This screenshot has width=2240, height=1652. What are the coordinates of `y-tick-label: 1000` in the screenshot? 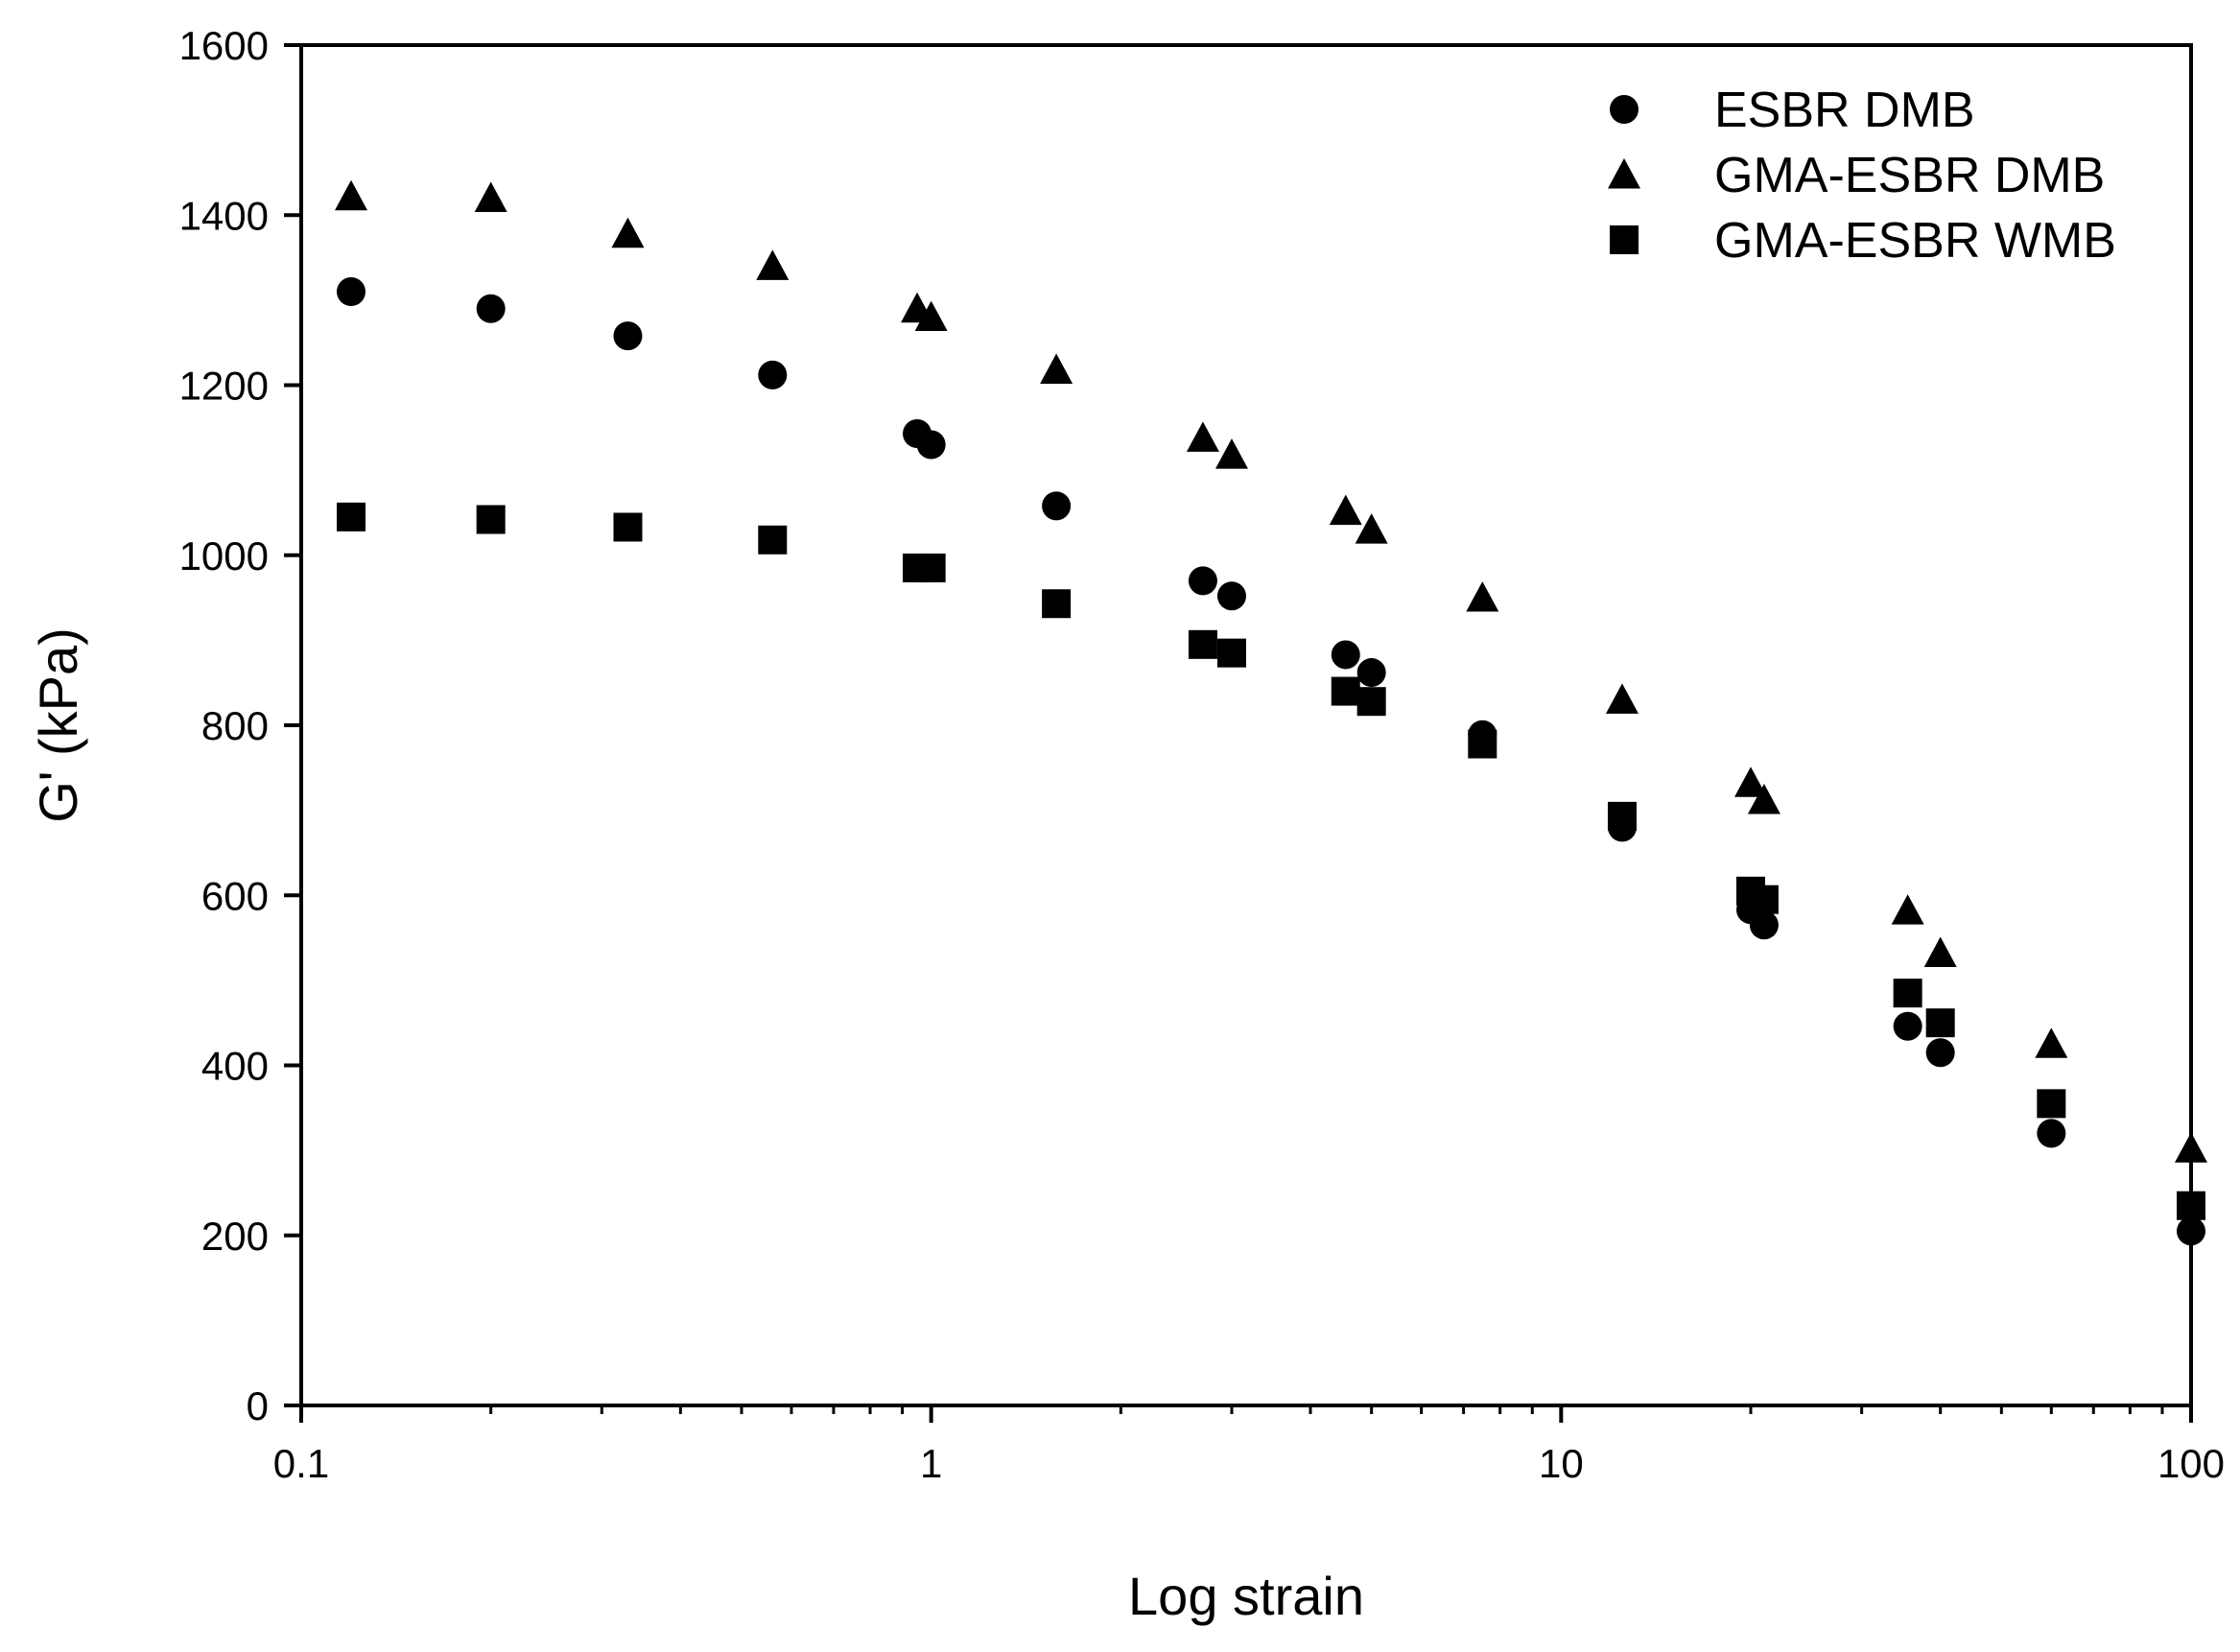 It's located at (224, 556).